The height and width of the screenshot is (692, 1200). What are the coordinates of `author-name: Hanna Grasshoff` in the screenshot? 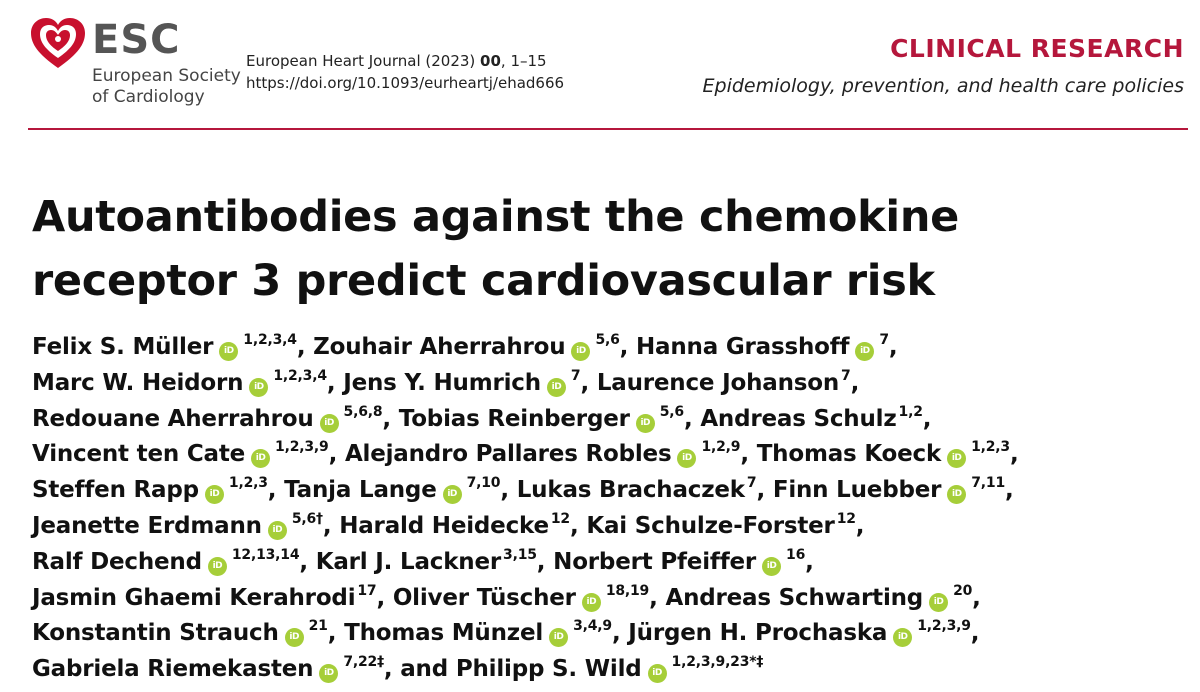 It's located at (743, 347).